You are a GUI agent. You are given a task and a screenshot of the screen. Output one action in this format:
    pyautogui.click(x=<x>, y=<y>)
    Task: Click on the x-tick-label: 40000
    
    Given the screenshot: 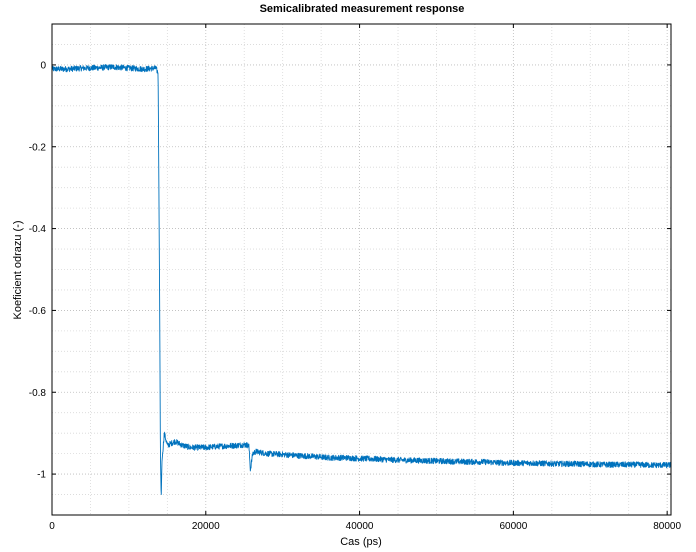 What is the action you would take?
    pyautogui.click(x=360, y=526)
    